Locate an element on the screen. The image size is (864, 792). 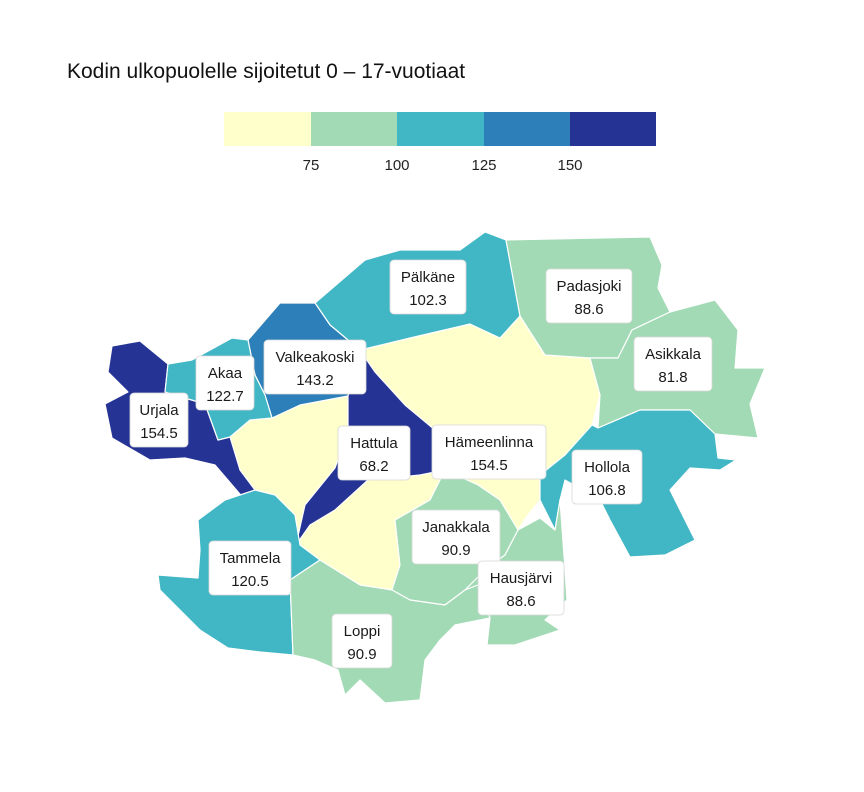
label-value-urjala: 154.5 is located at coordinates (159, 433).